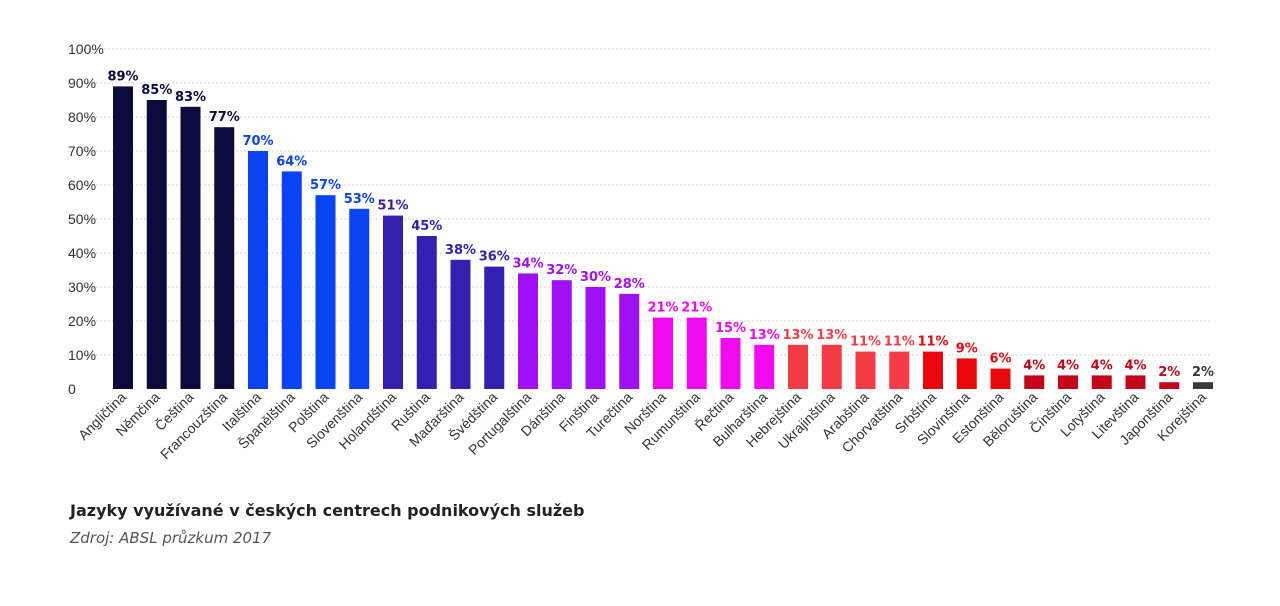  Describe the element at coordinates (122, 76) in the screenshot. I see `value-label: 89%` at that location.